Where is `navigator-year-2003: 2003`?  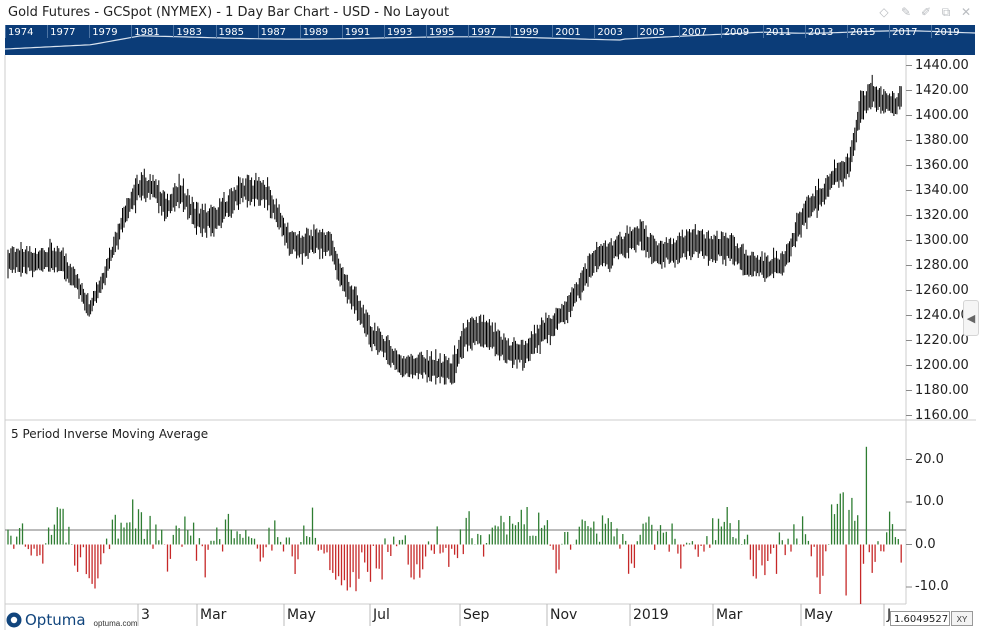
navigator-year-2003: 2003 is located at coordinates (610, 32).